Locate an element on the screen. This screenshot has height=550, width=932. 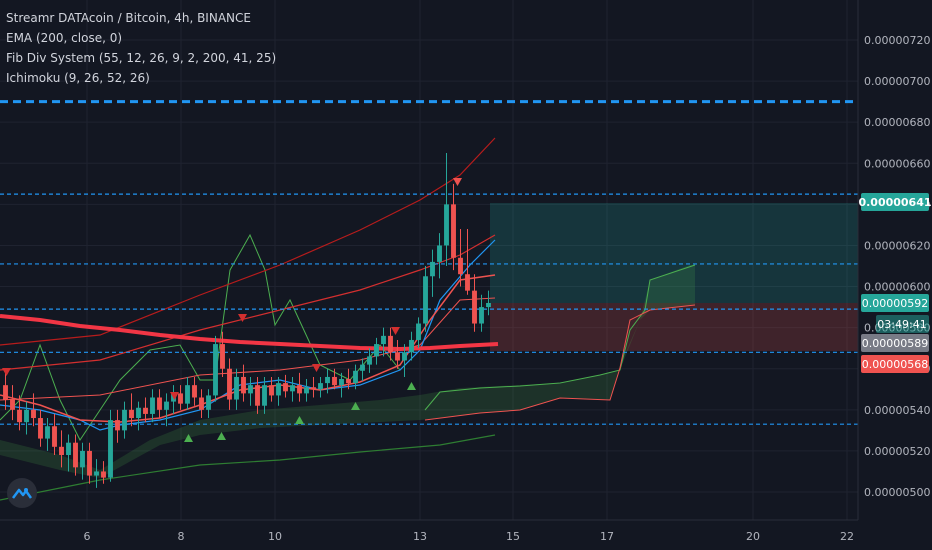
tradingview-logo is located at coordinates (22, 493).